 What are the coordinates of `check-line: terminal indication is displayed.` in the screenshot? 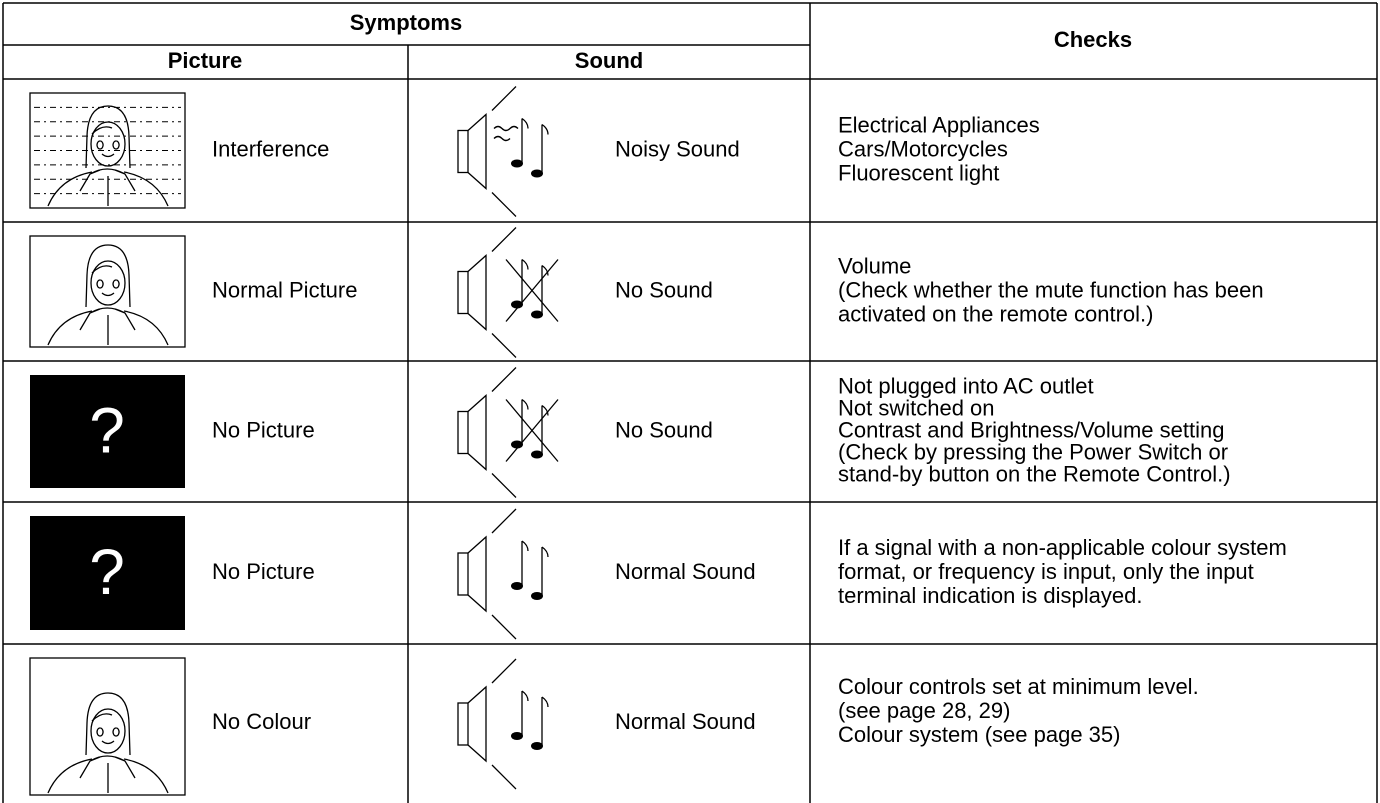 It's located at (990, 595).